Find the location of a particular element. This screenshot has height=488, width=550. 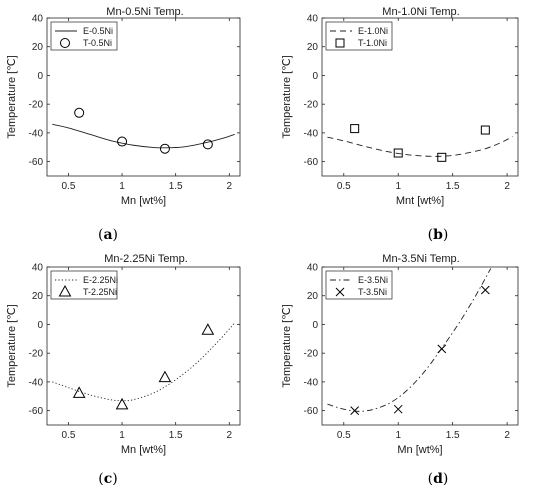

panel-label: (b) is located at coordinates (438, 235).